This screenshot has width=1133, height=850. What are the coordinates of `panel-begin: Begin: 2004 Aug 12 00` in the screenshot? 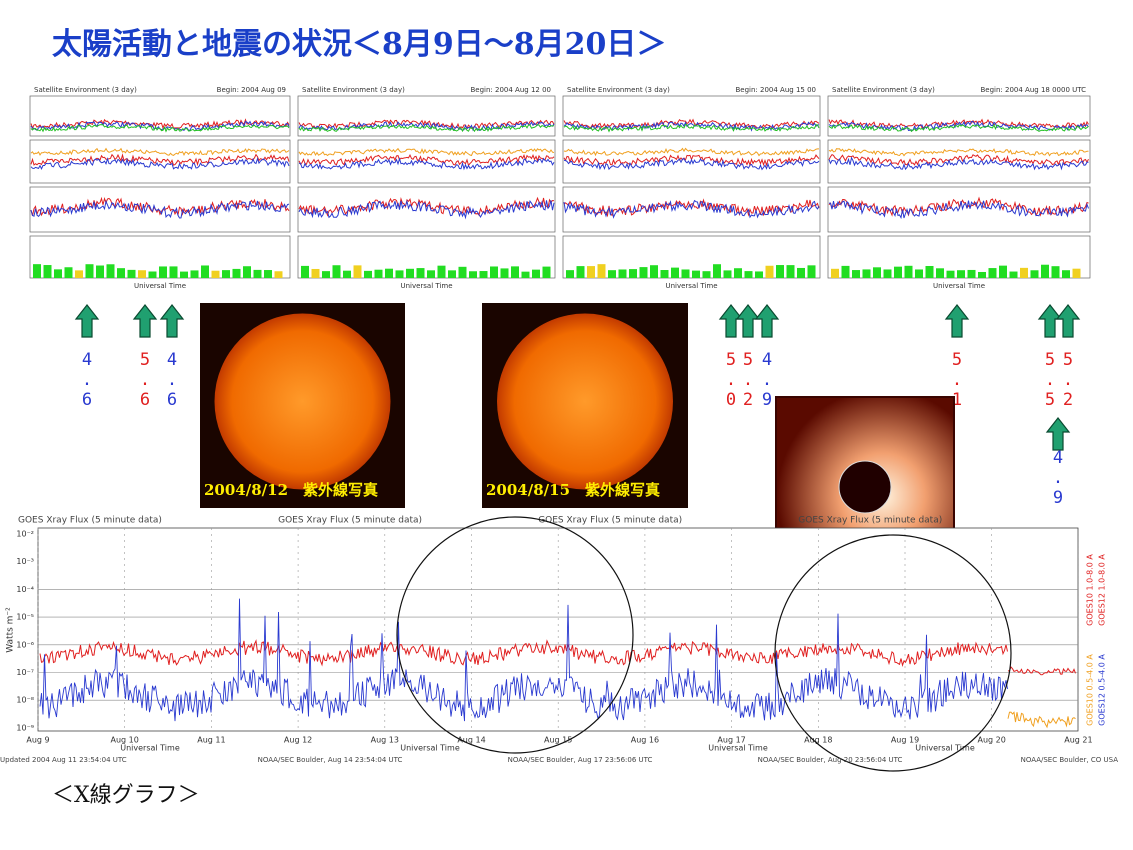 It's located at (511, 90).